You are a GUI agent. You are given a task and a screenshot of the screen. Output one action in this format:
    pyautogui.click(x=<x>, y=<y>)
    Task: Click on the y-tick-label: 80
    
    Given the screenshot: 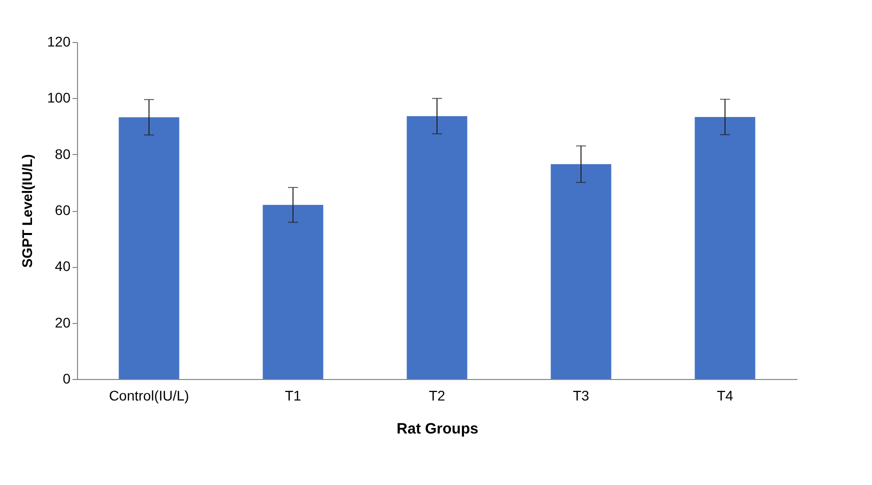 What is the action you would take?
    pyautogui.click(x=62, y=154)
    